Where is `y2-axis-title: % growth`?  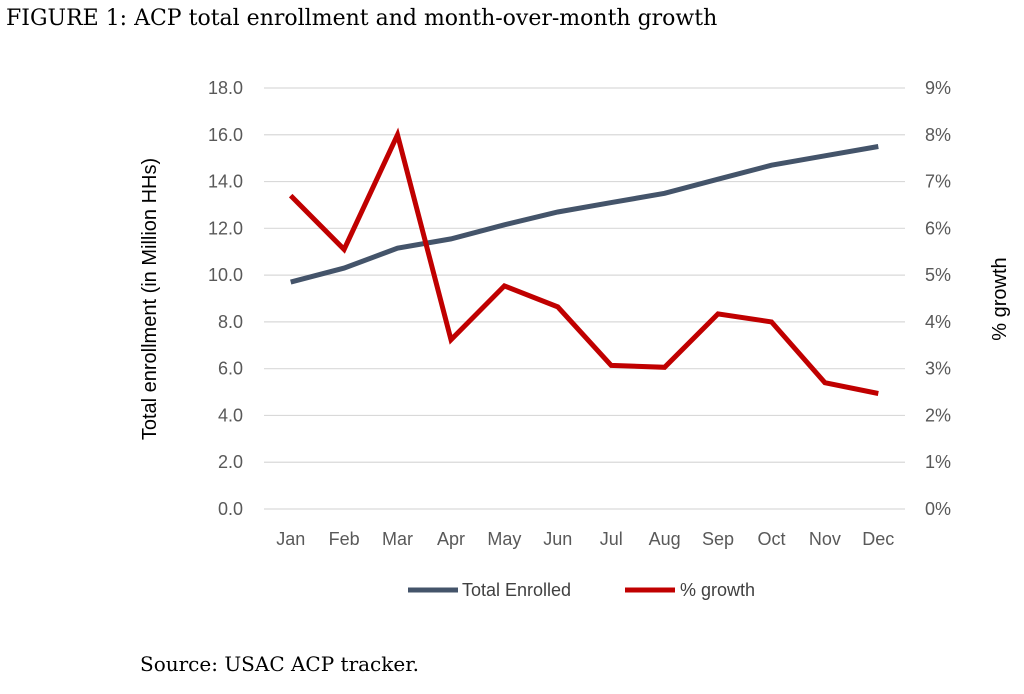 y2-axis-title: % growth is located at coordinates (1000, 298).